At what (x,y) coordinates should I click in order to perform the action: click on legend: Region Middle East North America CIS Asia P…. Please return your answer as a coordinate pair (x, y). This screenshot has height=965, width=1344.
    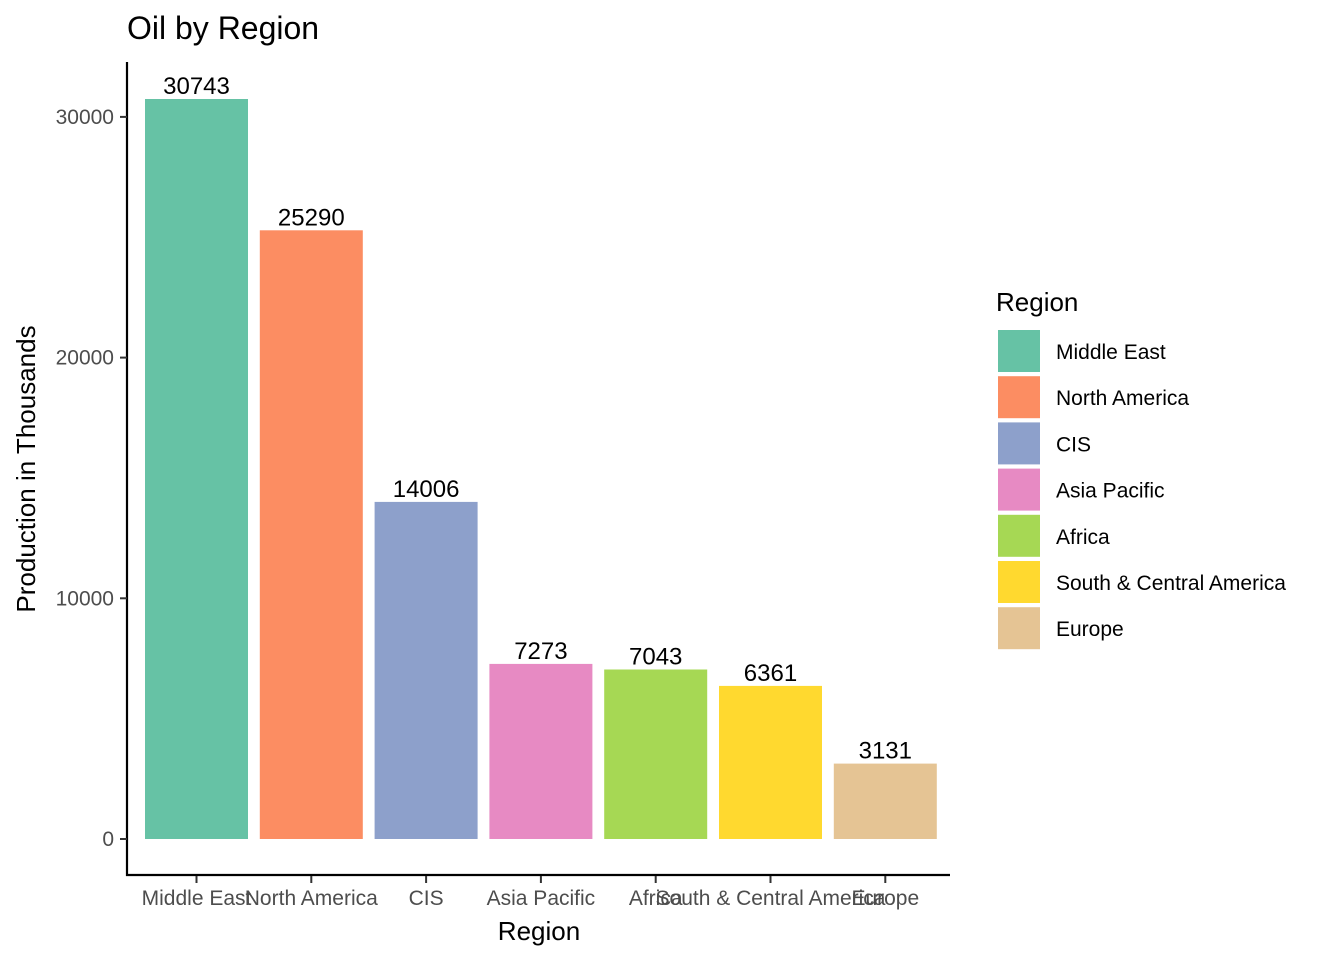
    Looking at the image, I should click on (1141, 468).